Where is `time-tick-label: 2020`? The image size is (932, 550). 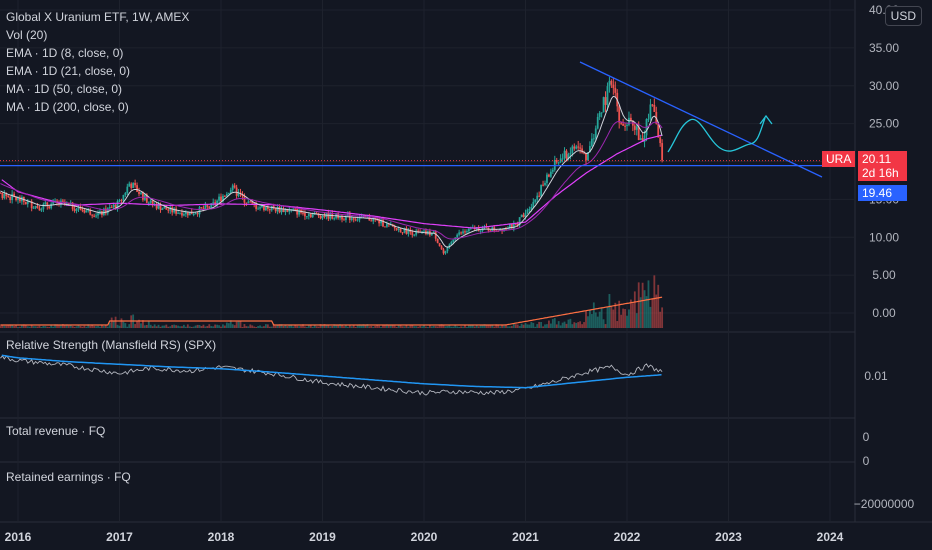
time-tick-label: 2020 is located at coordinates (424, 537).